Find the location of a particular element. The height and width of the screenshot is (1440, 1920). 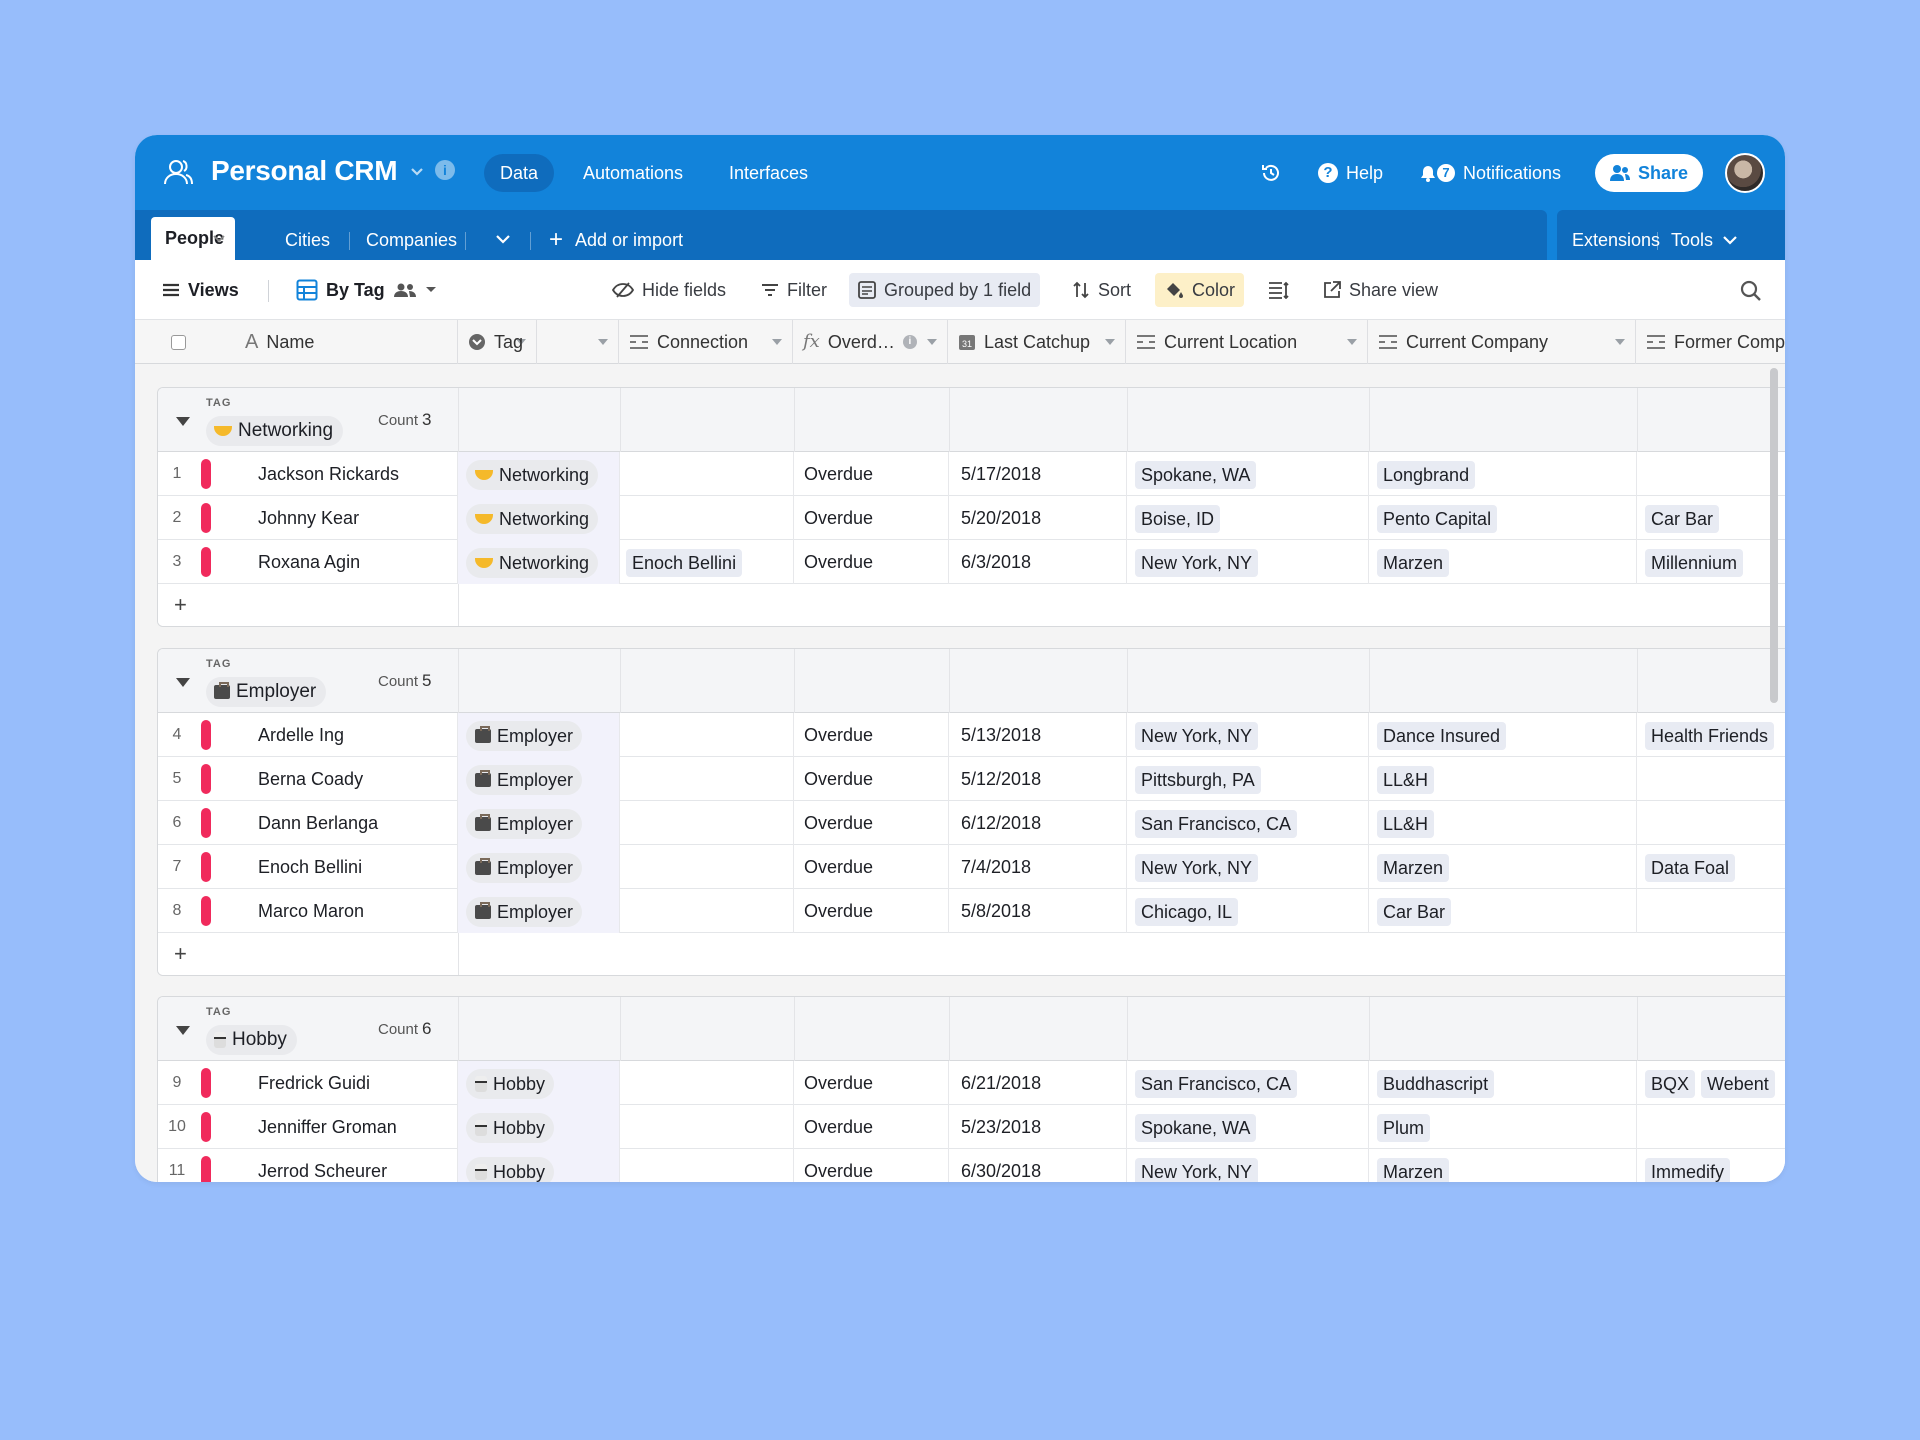

add-record-row: + is located at coordinates (971, 605).